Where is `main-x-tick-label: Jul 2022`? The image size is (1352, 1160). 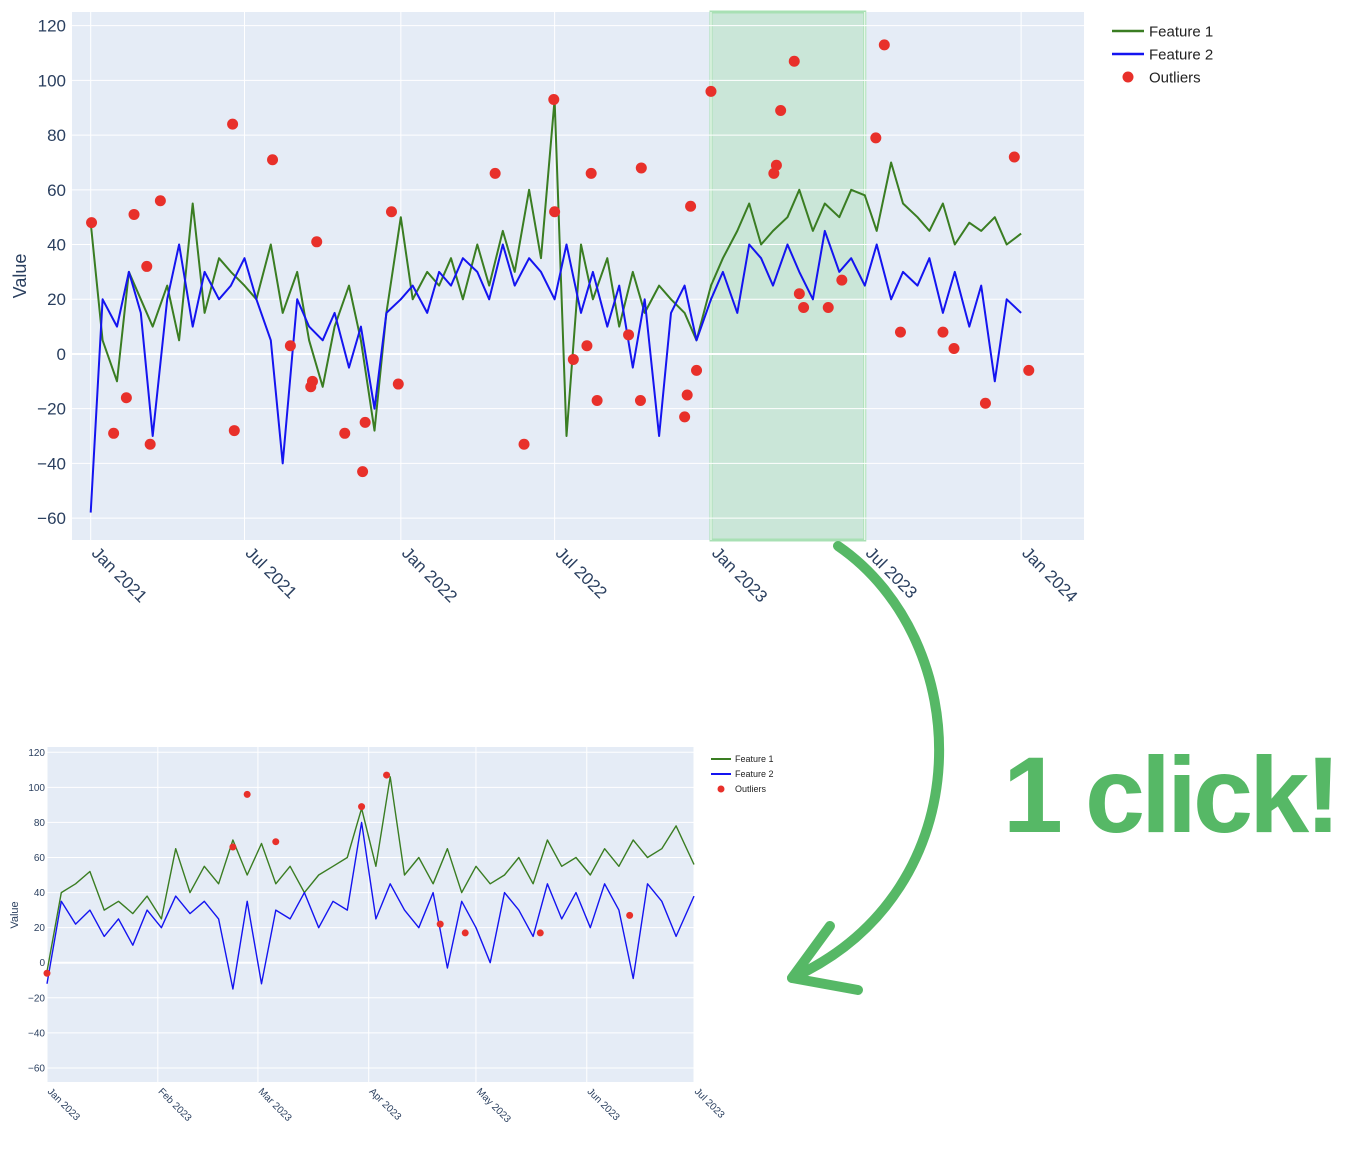 main-x-tick-label: Jul 2022 is located at coordinates (581, 572).